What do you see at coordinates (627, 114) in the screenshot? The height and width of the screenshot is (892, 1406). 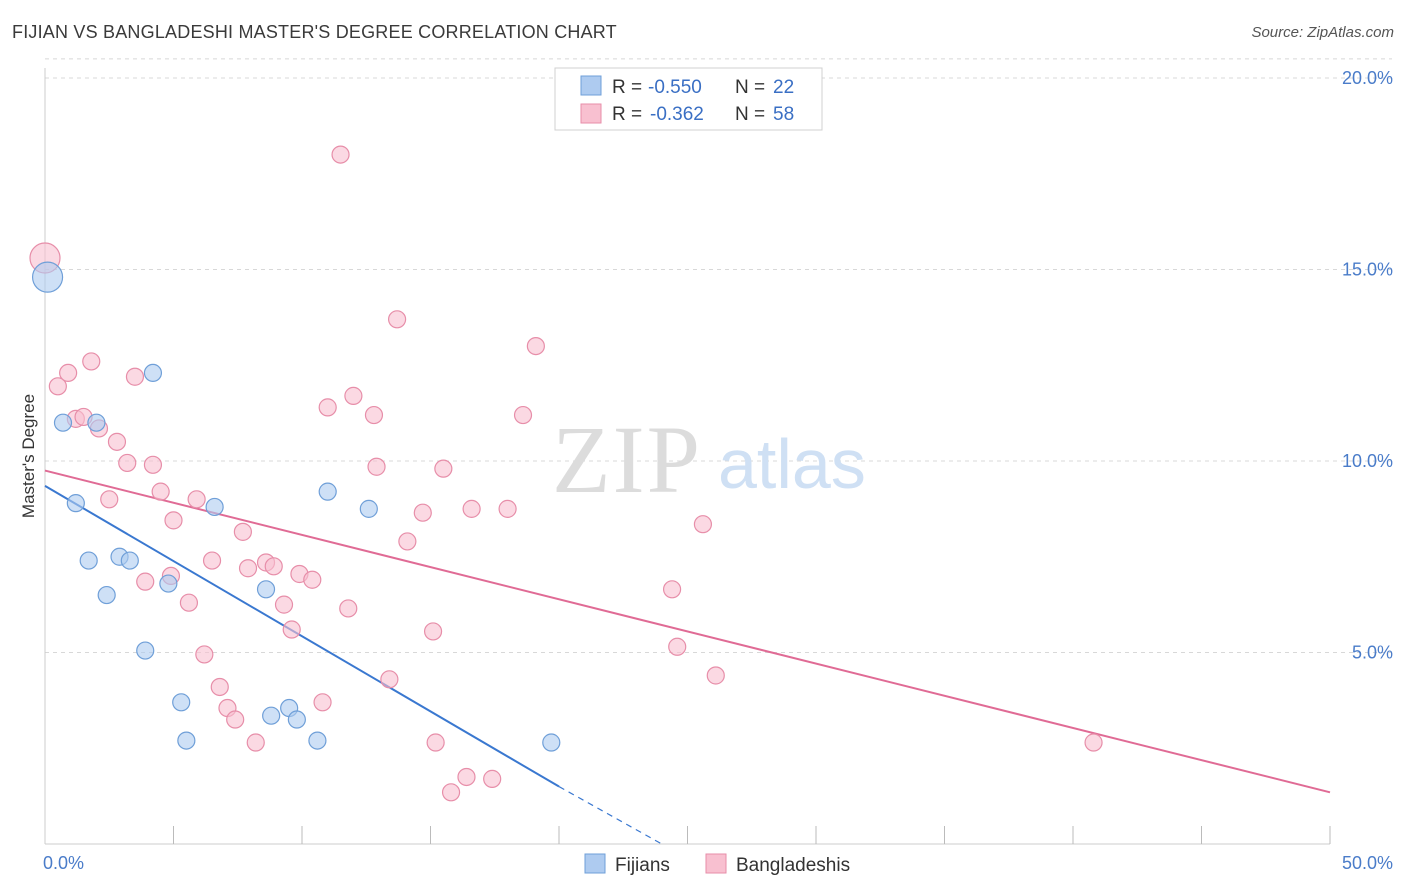 I see `legend-r-label-bangladeshis: R =` at bounding box center [627, 114].